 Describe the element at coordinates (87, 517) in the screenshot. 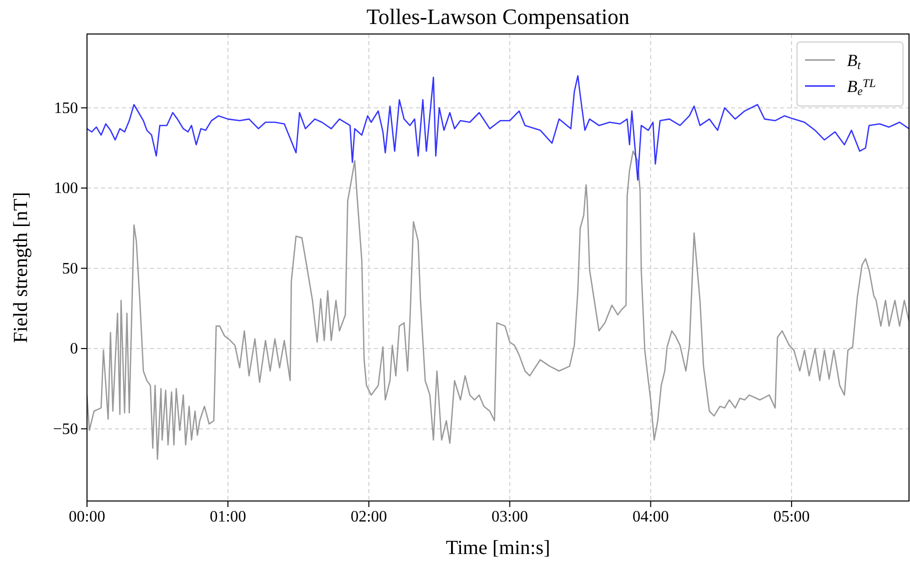

I see `x-tick-label: 00:00` at that location.